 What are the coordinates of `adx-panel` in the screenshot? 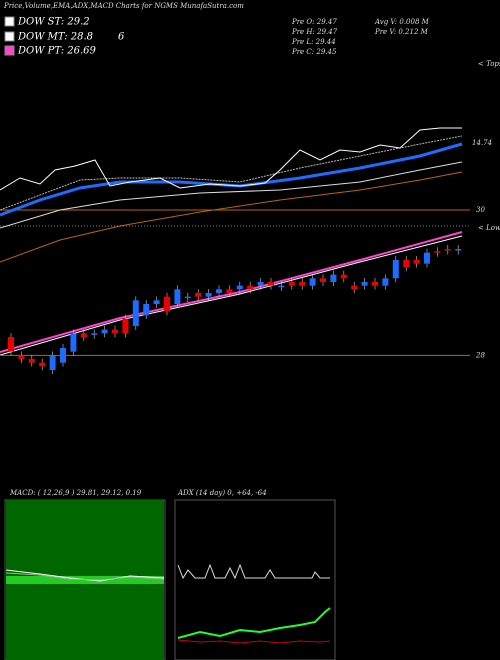 It's located at (255, 579).